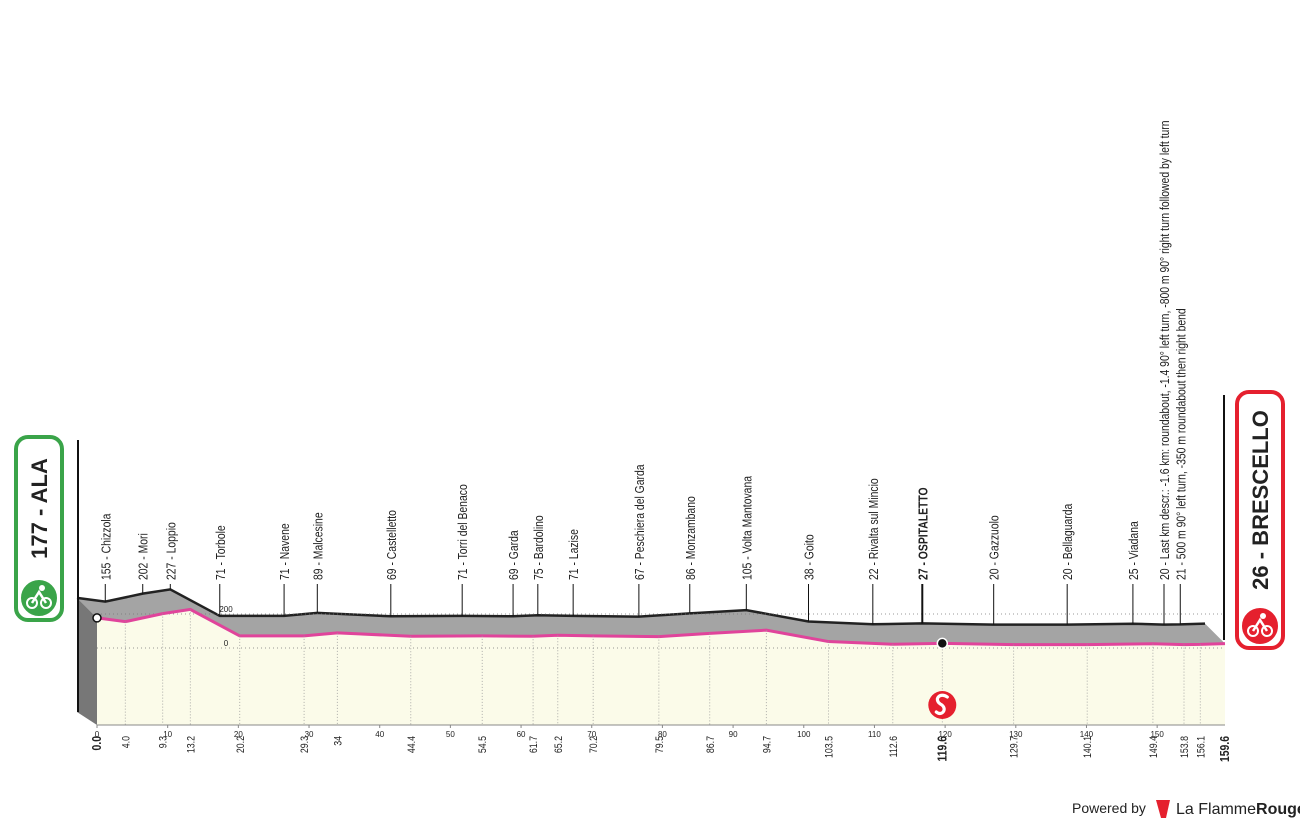 The image size is (1300, 825). I want to click on brand-light: La Flamme, so click(1216, 809).